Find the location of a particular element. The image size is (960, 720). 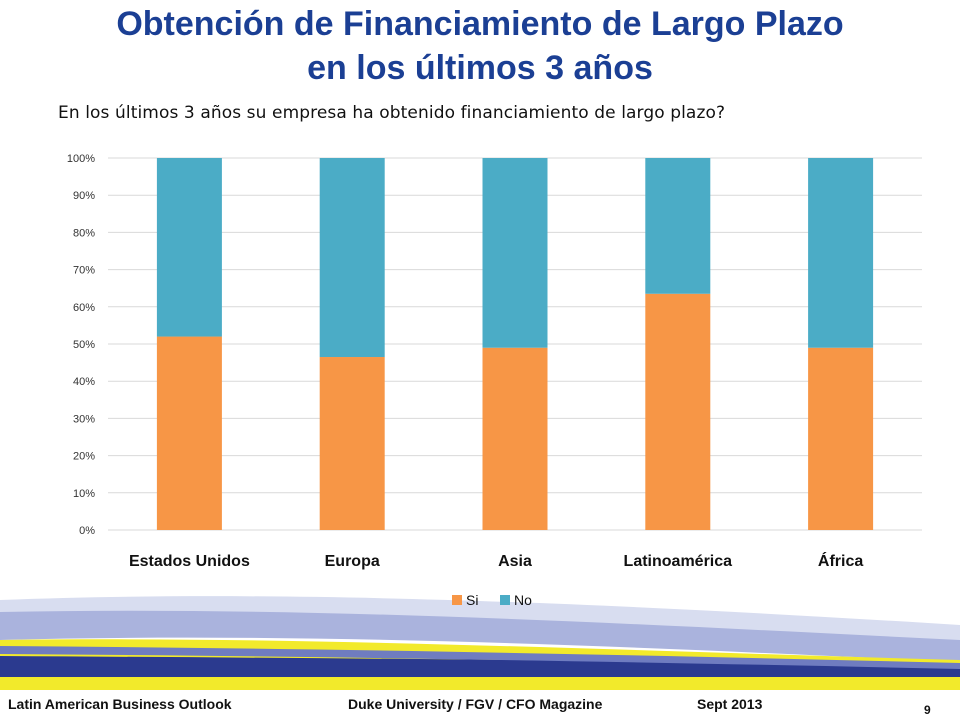

y-tick-label: 100% is located at coordinates (81, 159).